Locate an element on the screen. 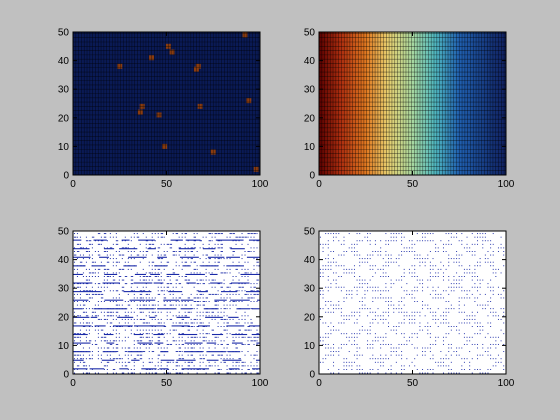  subplot-bottom-right: 0 50 100 0 10 20 30 40 50 is located at coordinates (409, 308).